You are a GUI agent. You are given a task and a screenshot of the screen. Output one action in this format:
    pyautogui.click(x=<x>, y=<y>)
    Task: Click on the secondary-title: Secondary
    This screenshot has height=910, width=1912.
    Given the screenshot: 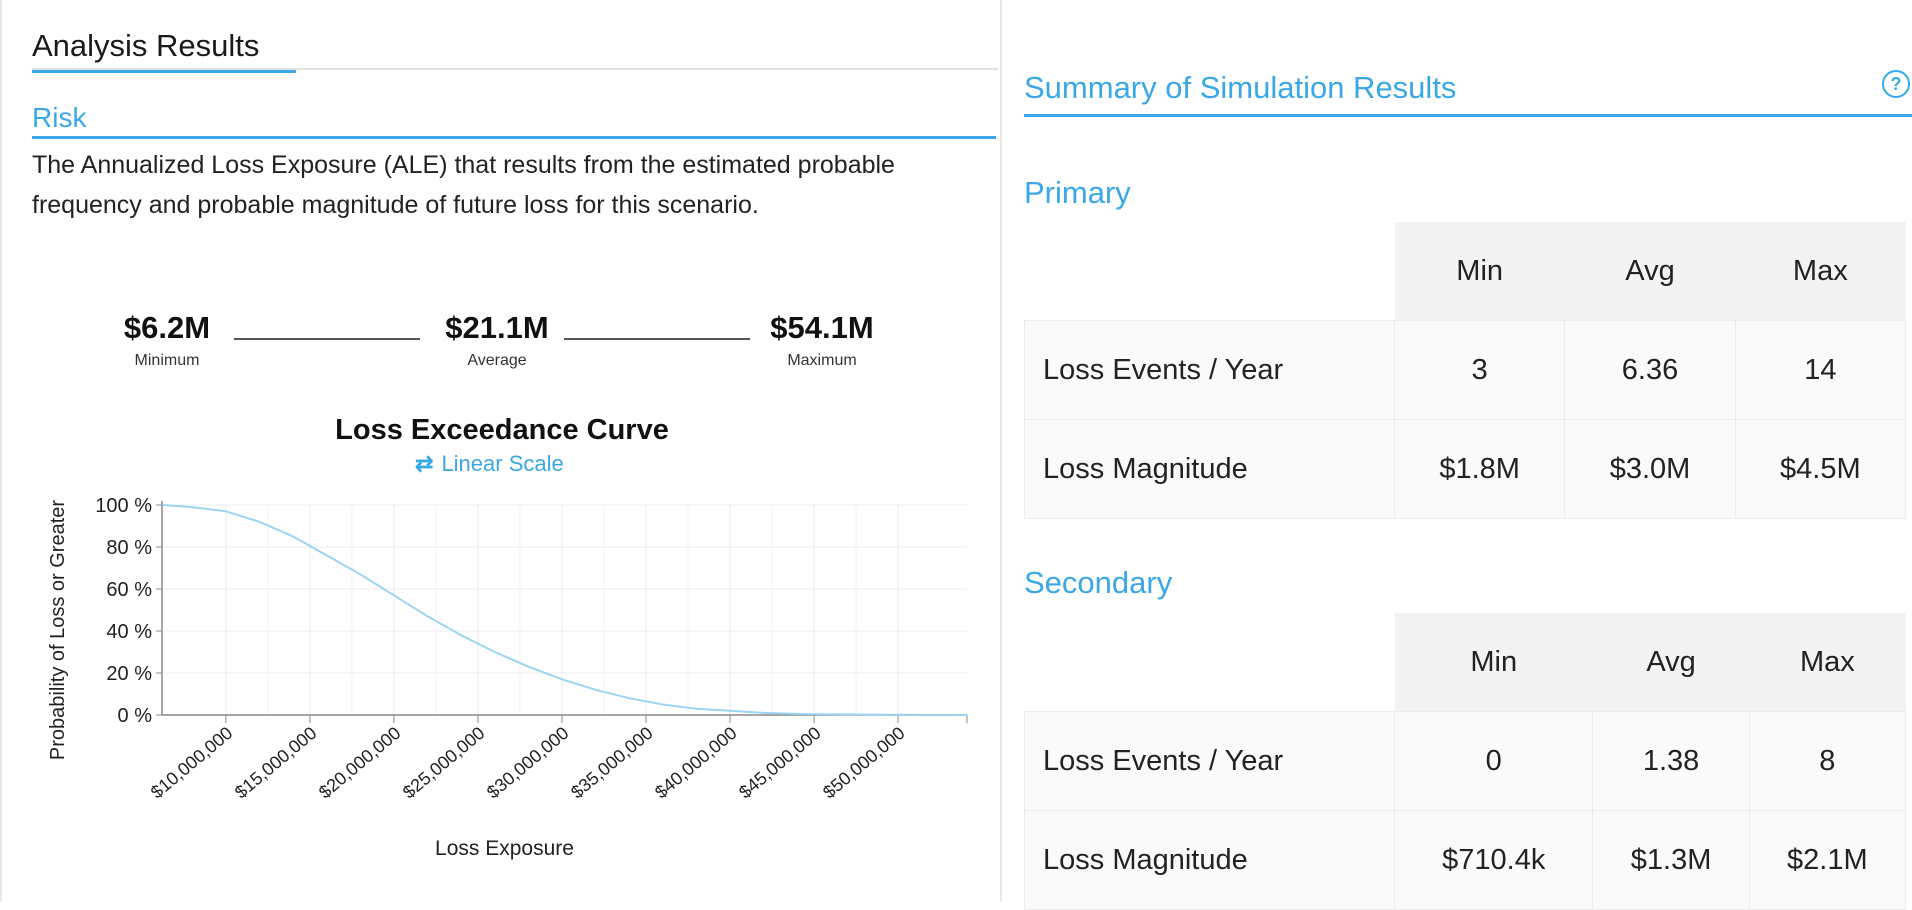 What is the action you would take?
    pyautogui.click(x=1098, y=582)
    